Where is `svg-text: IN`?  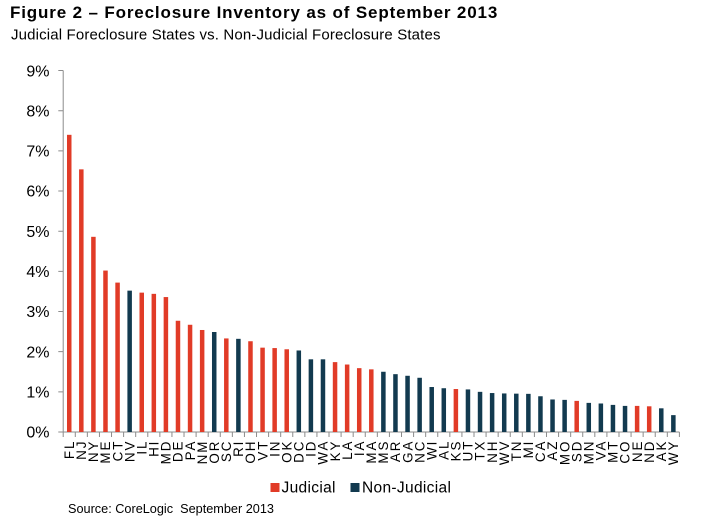
svg-text: IN is located at coordinates (274, 448).